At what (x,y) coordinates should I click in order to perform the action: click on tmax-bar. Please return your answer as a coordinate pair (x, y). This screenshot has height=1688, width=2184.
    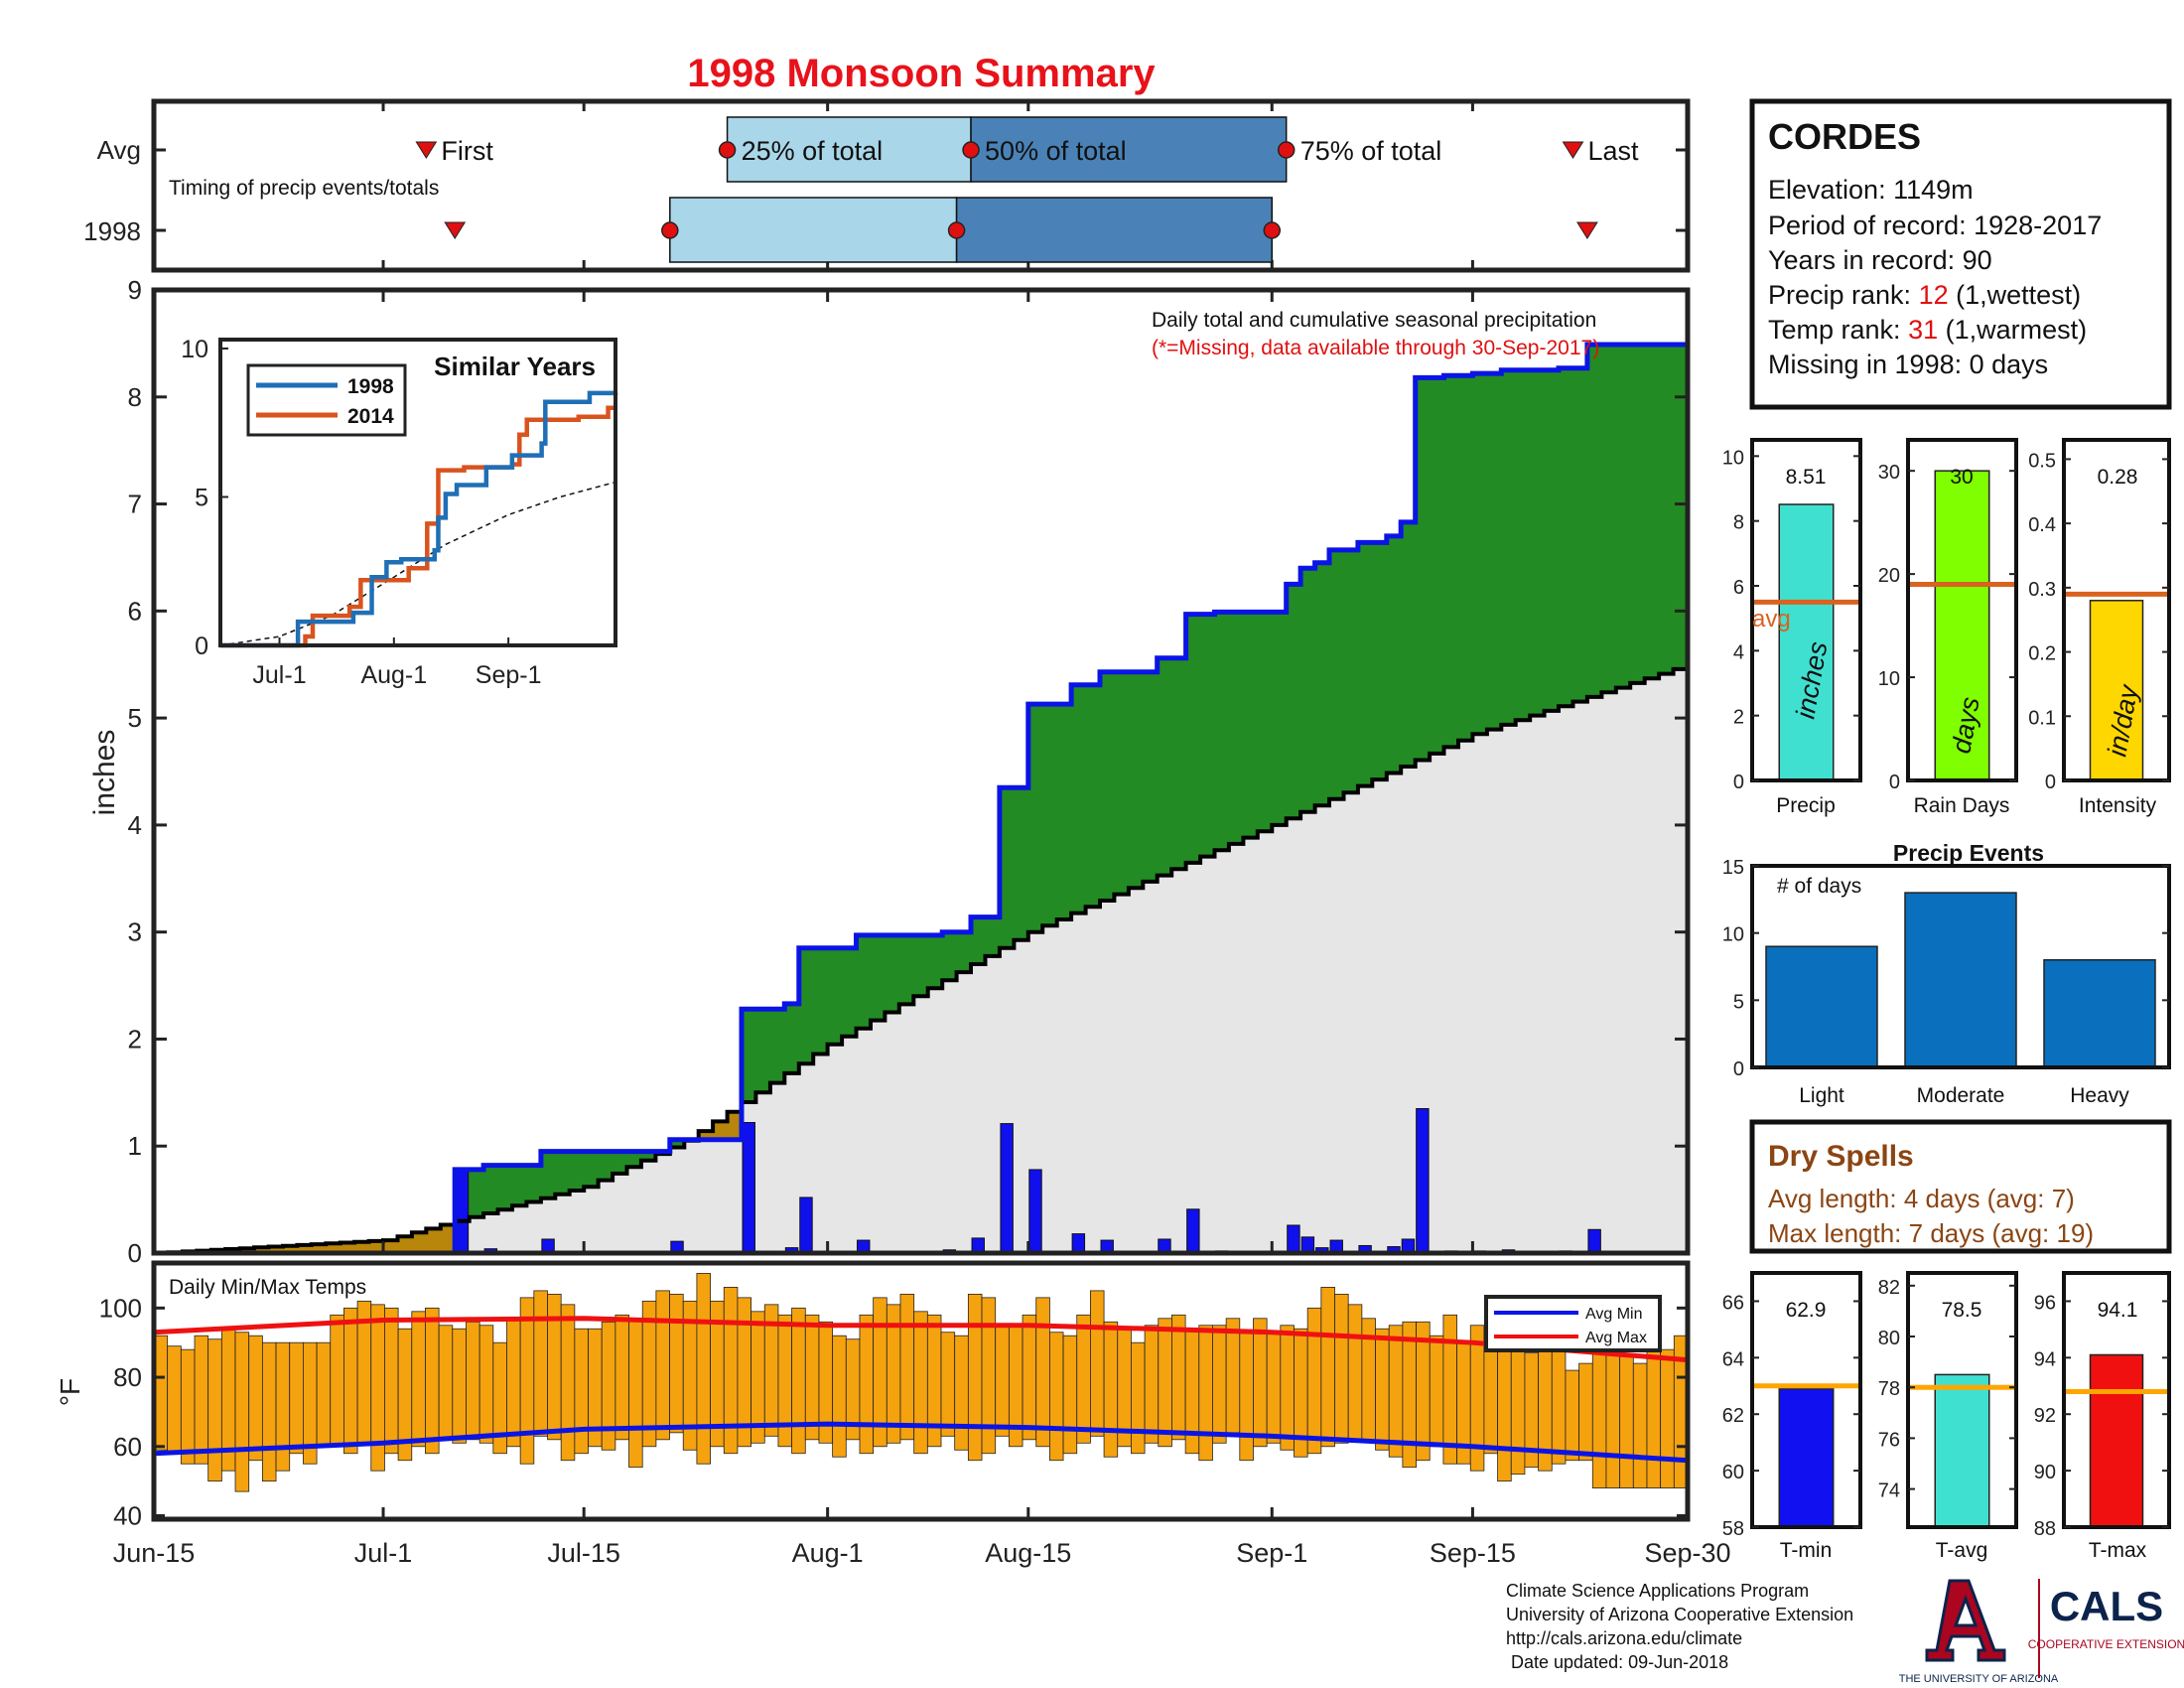
    Looking at the image, I should click on (2116, 1440).